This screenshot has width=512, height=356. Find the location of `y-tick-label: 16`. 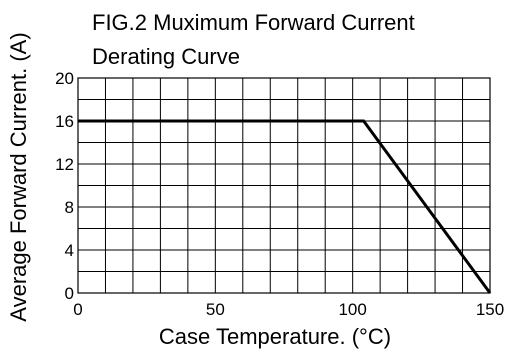

y-tick-label: 16 is located at coordinates (64, 121).